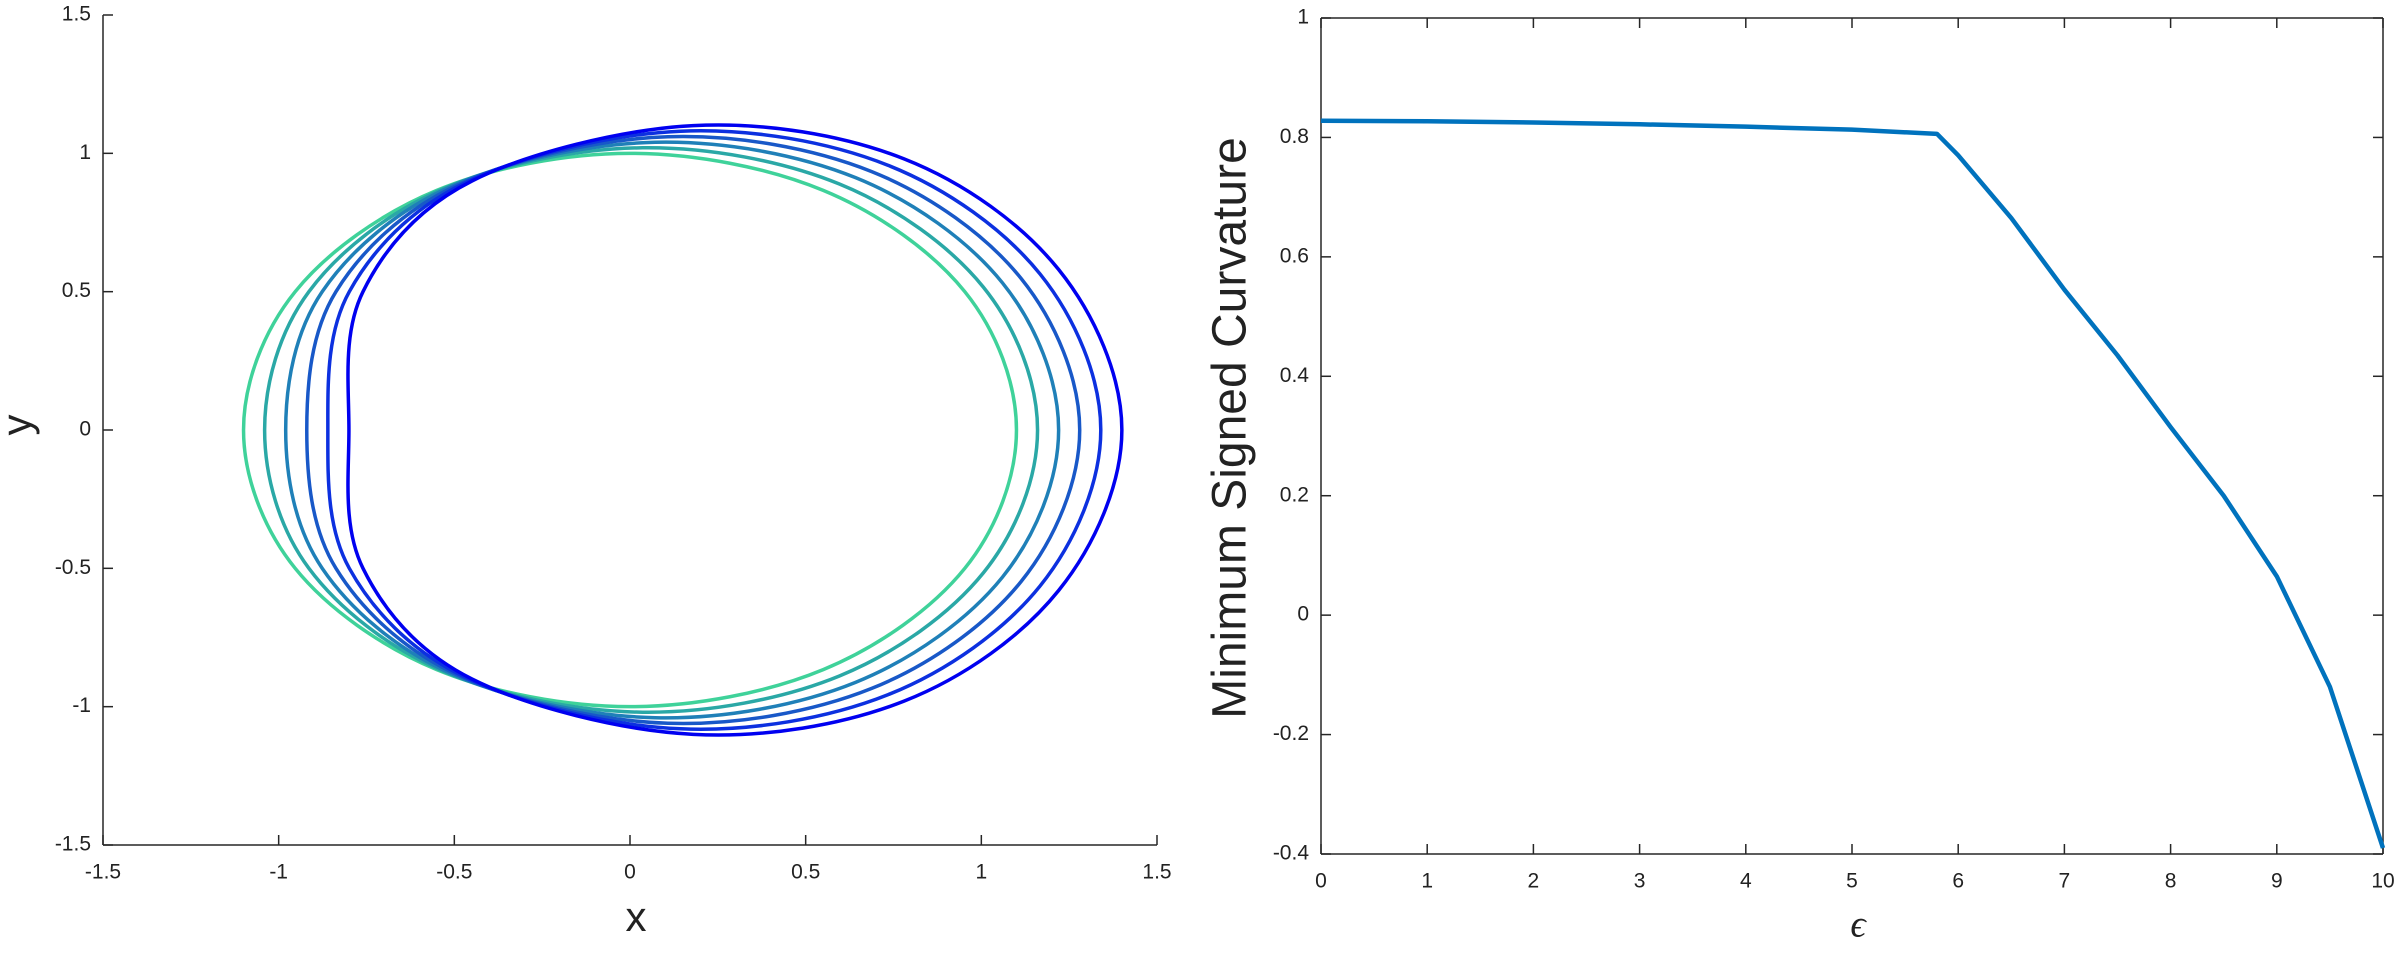 The width and height of the screenshot is (2403, 956). I want to click on y-axis-label: Minimum Signed Curvature, so click(1230, 428).